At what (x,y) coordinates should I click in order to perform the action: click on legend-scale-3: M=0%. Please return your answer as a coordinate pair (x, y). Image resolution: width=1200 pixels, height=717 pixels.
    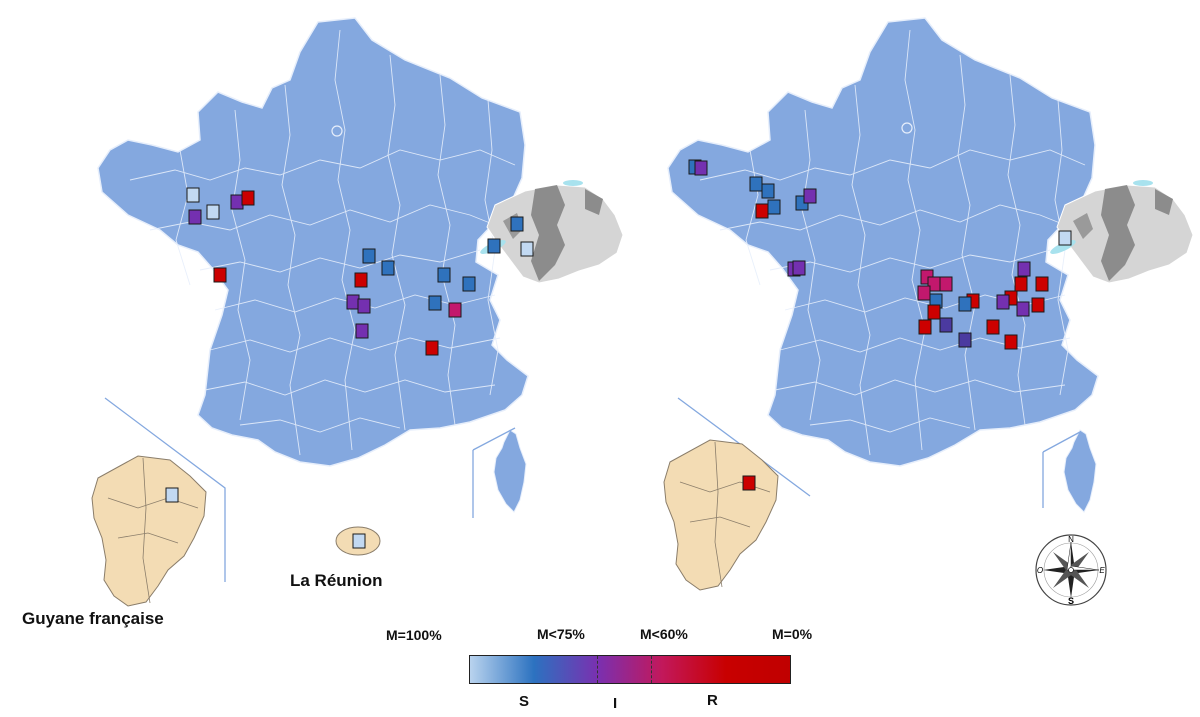
    Looking at the image, I should click on (792, 634).